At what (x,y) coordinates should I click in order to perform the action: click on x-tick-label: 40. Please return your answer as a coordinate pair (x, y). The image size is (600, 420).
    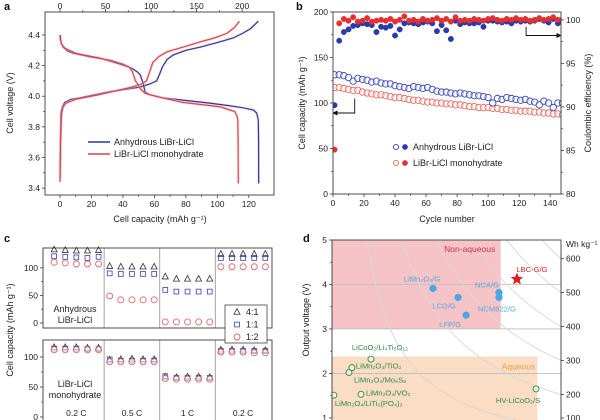
    Looking at the image, I should click on (395, 203).